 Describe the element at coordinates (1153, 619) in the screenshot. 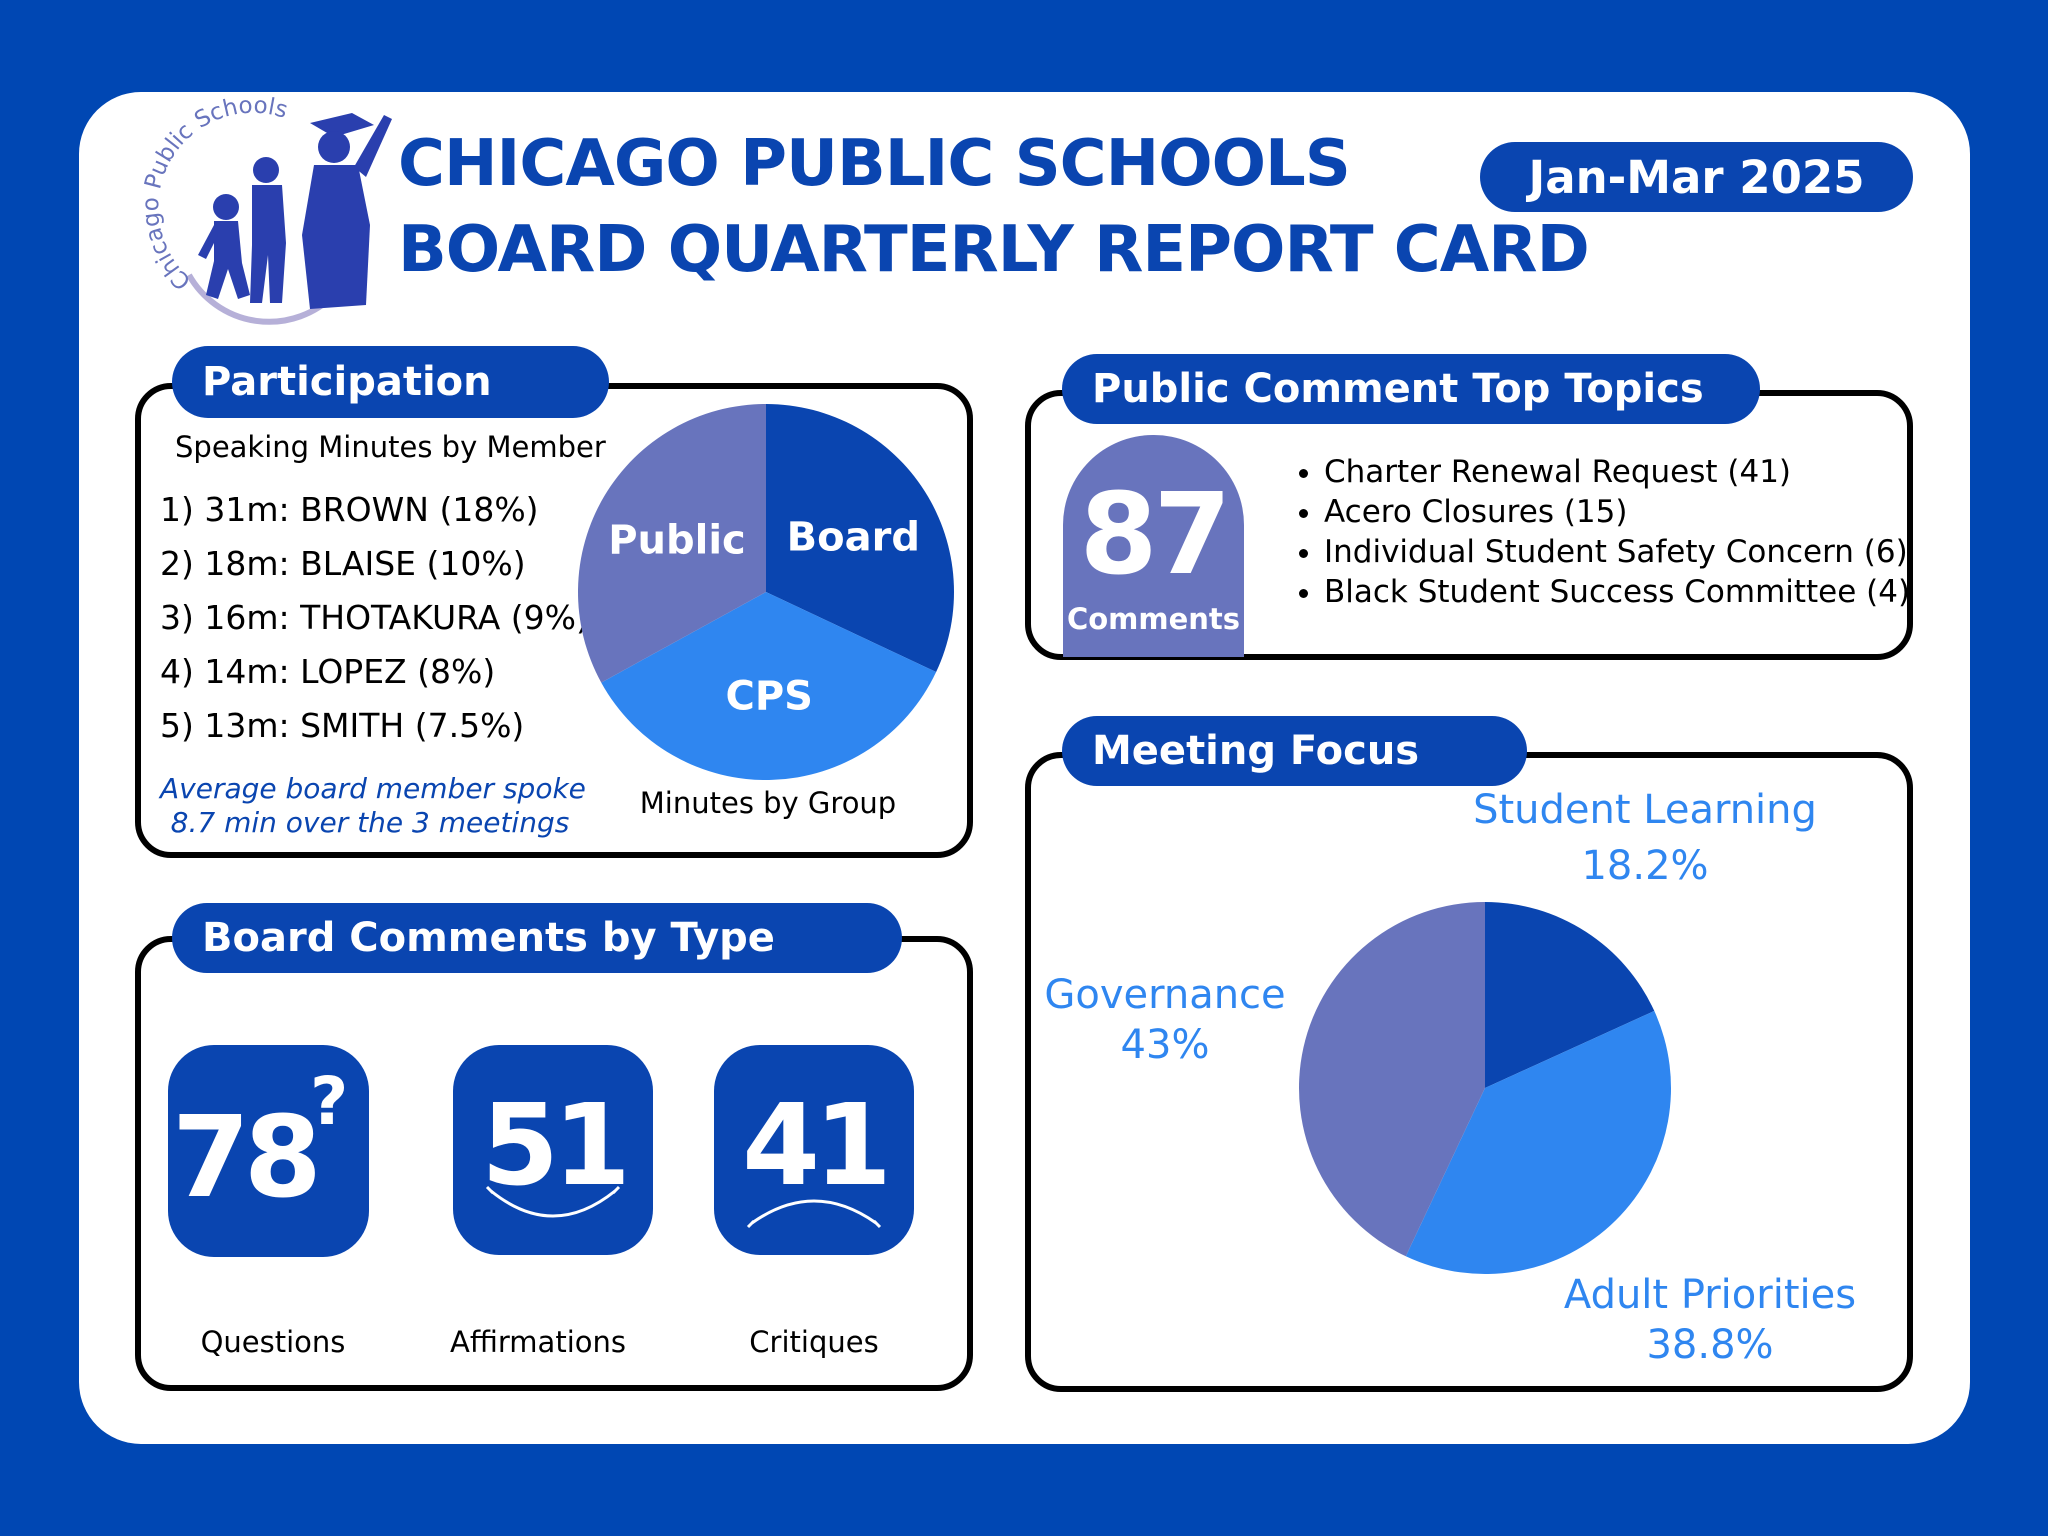

I see `comment-count-label: Comments` at that location.